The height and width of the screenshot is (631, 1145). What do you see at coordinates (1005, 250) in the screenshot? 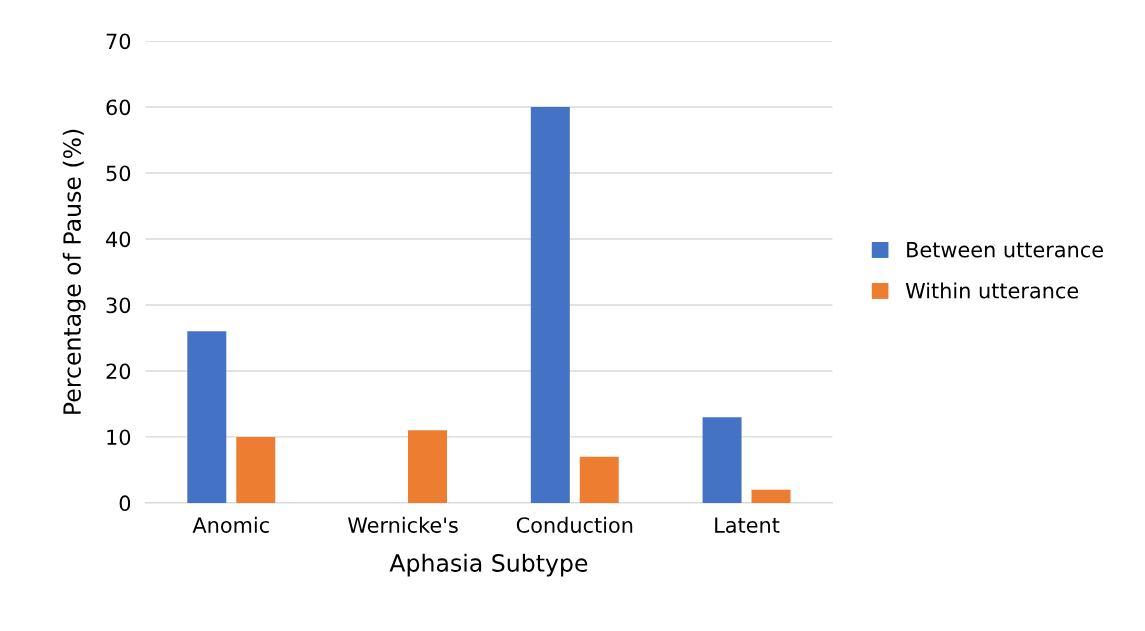
I see `legend-label: Between utterance` at bounding box center [1005, 250].